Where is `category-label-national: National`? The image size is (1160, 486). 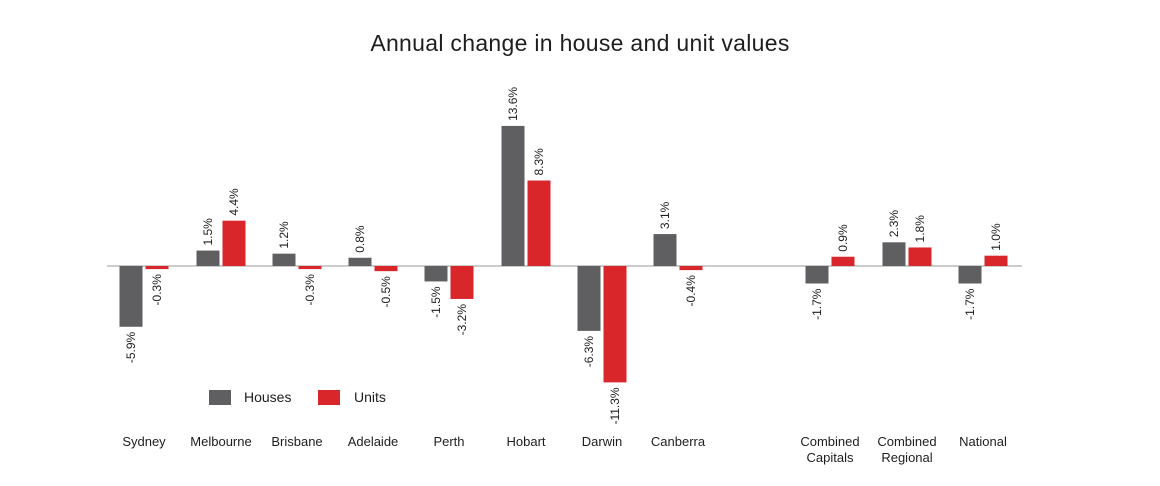 category-label-national: National is located at coordinates (983, 441).